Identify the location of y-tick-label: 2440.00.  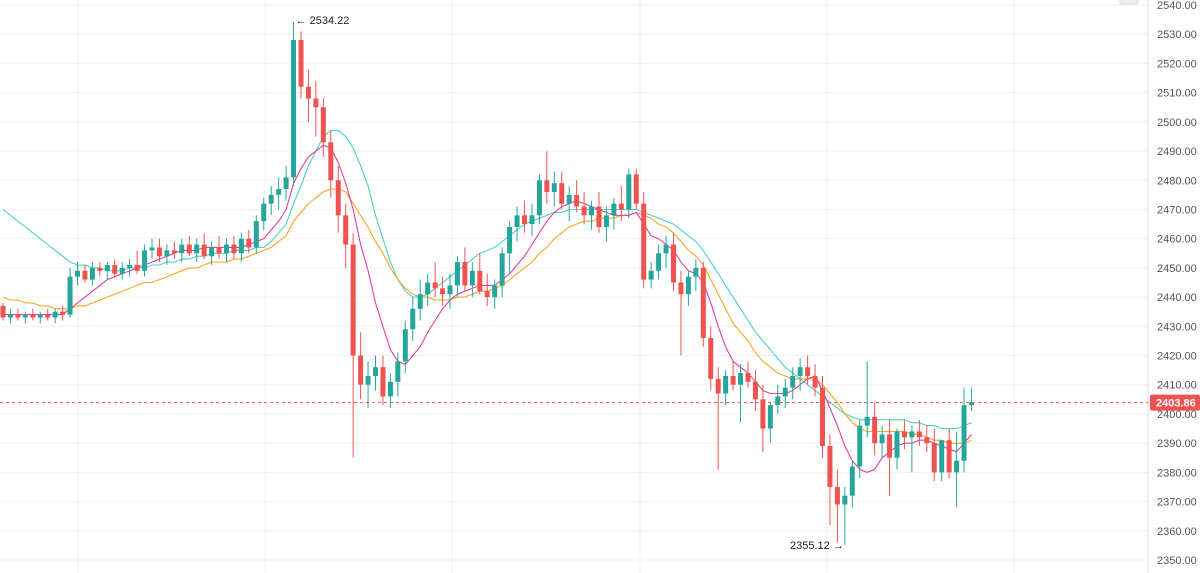
(1177, 298).